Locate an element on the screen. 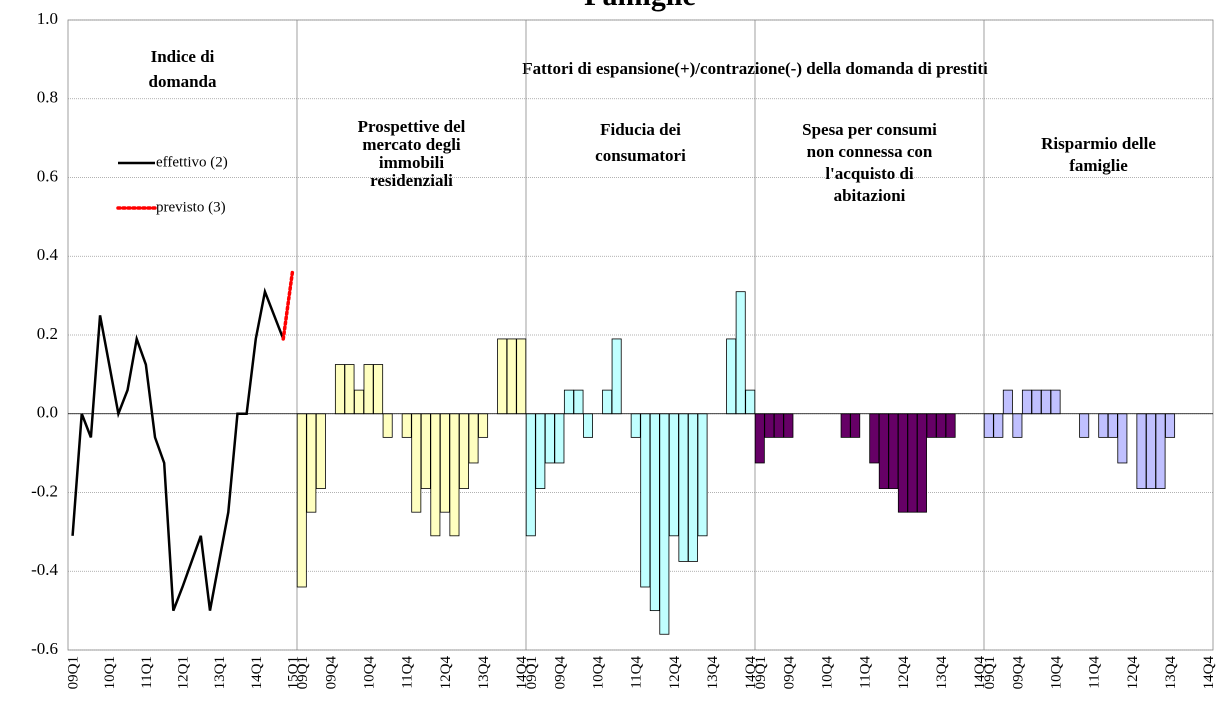 The image size is (1221, 713). x-tick-label: 13Q1 is located at coordinates (220, 672).